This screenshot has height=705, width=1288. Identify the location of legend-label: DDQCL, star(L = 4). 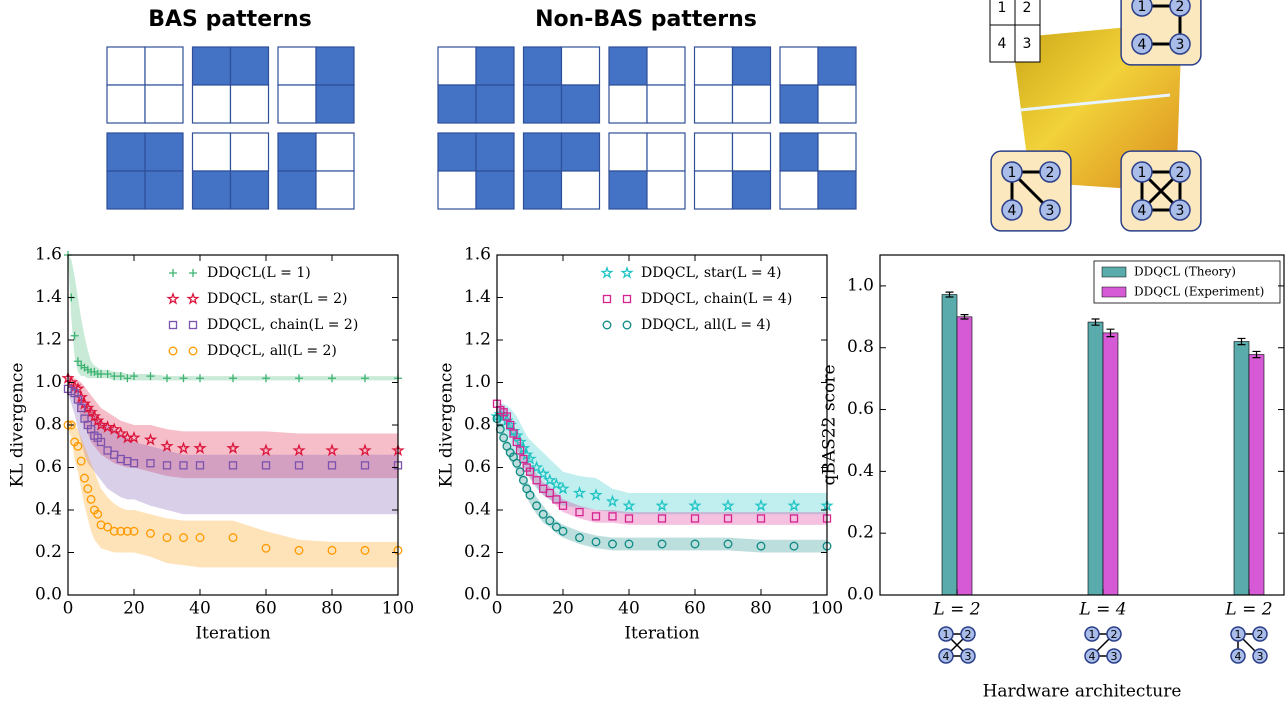
(711, 273).